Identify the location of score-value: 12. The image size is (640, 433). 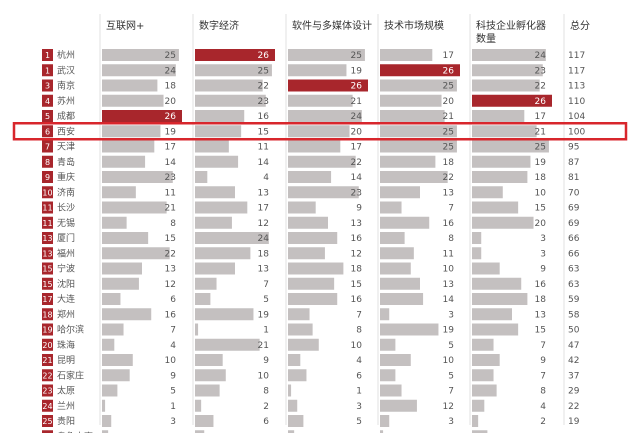
(263, 224).